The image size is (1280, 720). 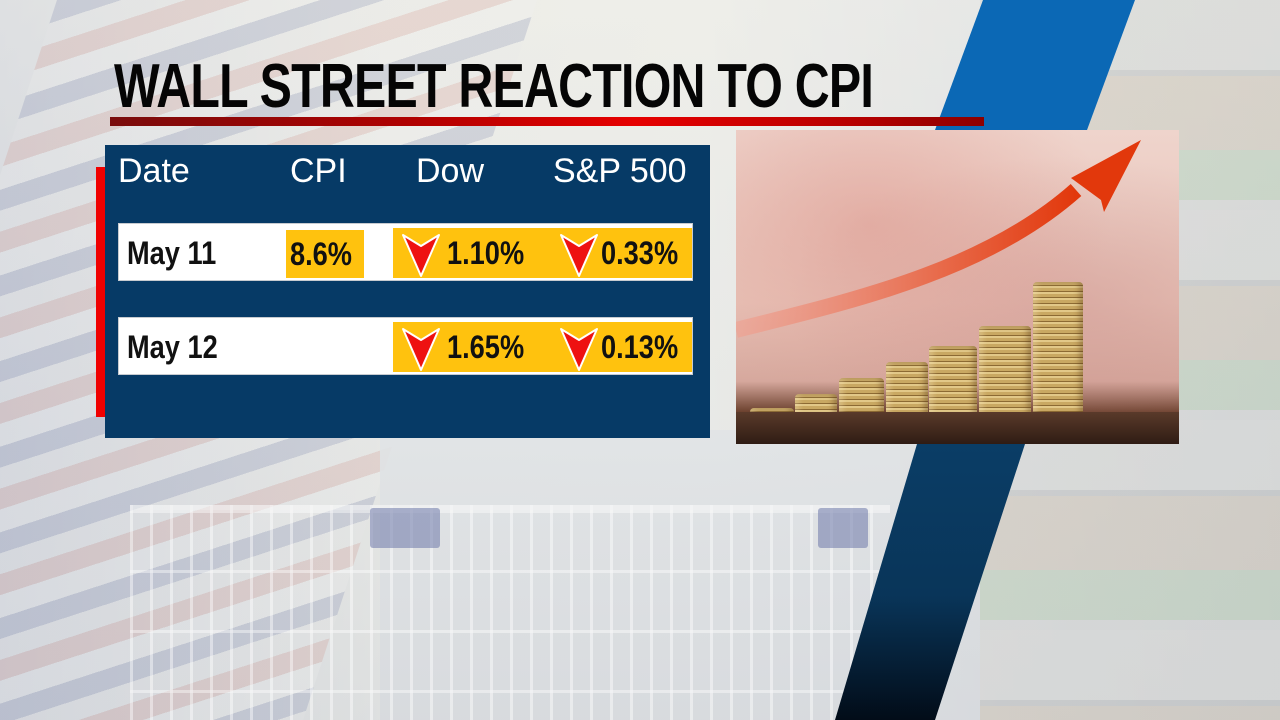 What do you see at coordinates (486, 253) in the screenshot?
I see `dow-change: 1.10%` at bounding box center [486, 253].